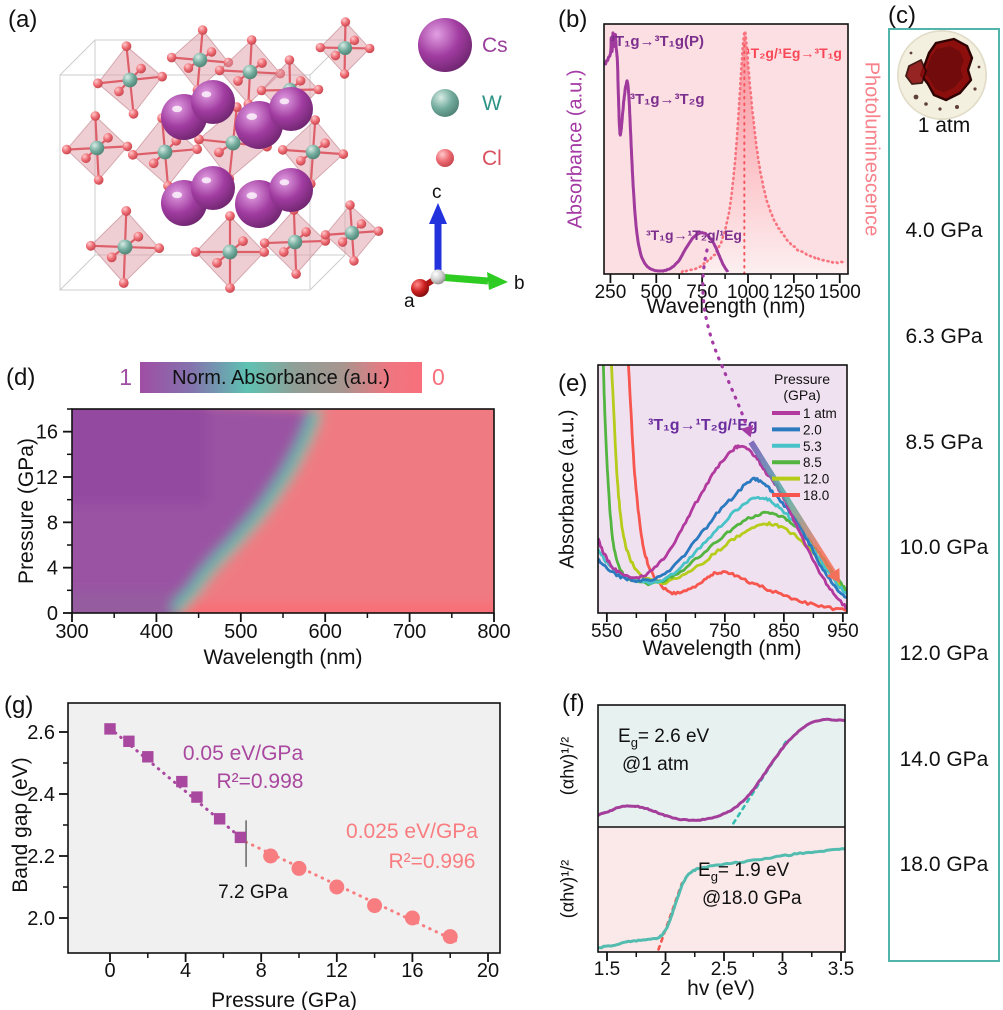 This screenshot has width=1003, height=1010. Describe the element at coordinates (492, 103) in the screenshot. I see `svg-text: W` at that location.